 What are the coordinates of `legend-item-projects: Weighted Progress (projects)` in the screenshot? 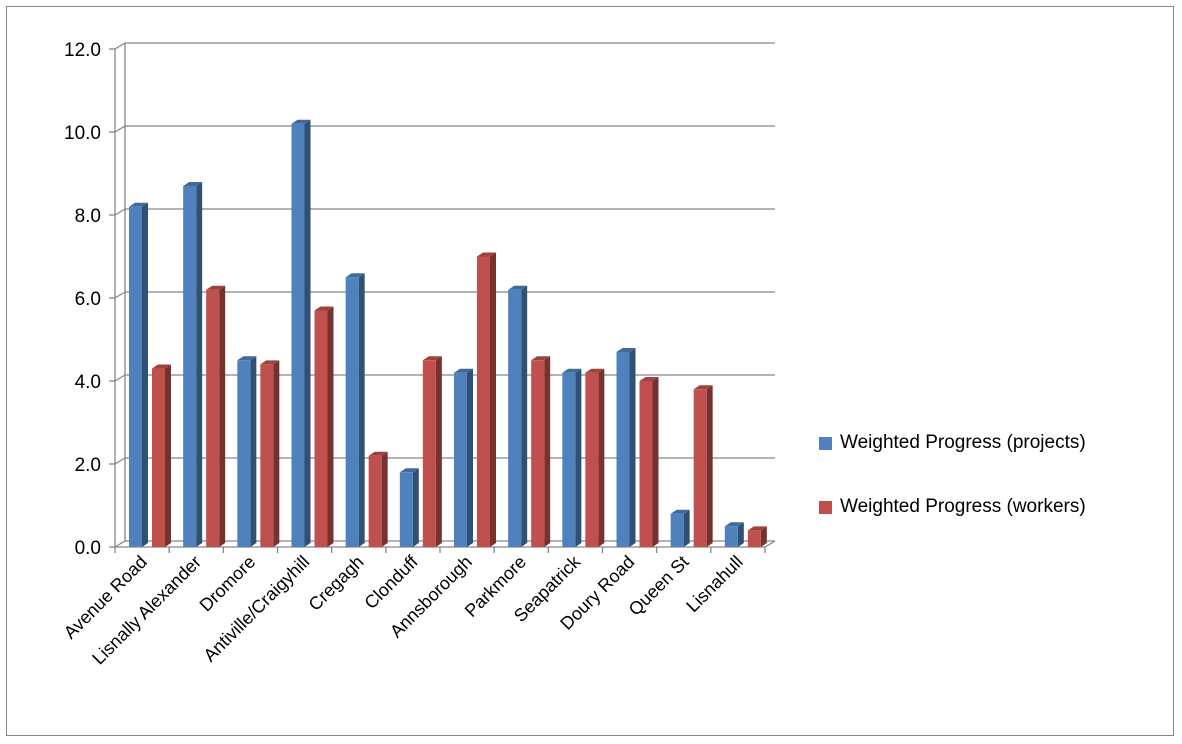 It's located at (952, 443).